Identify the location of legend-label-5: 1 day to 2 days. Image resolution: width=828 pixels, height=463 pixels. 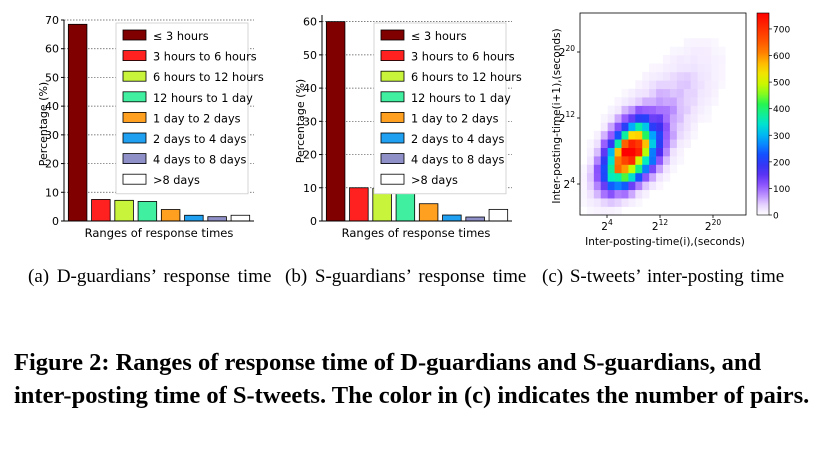
(197, 118).